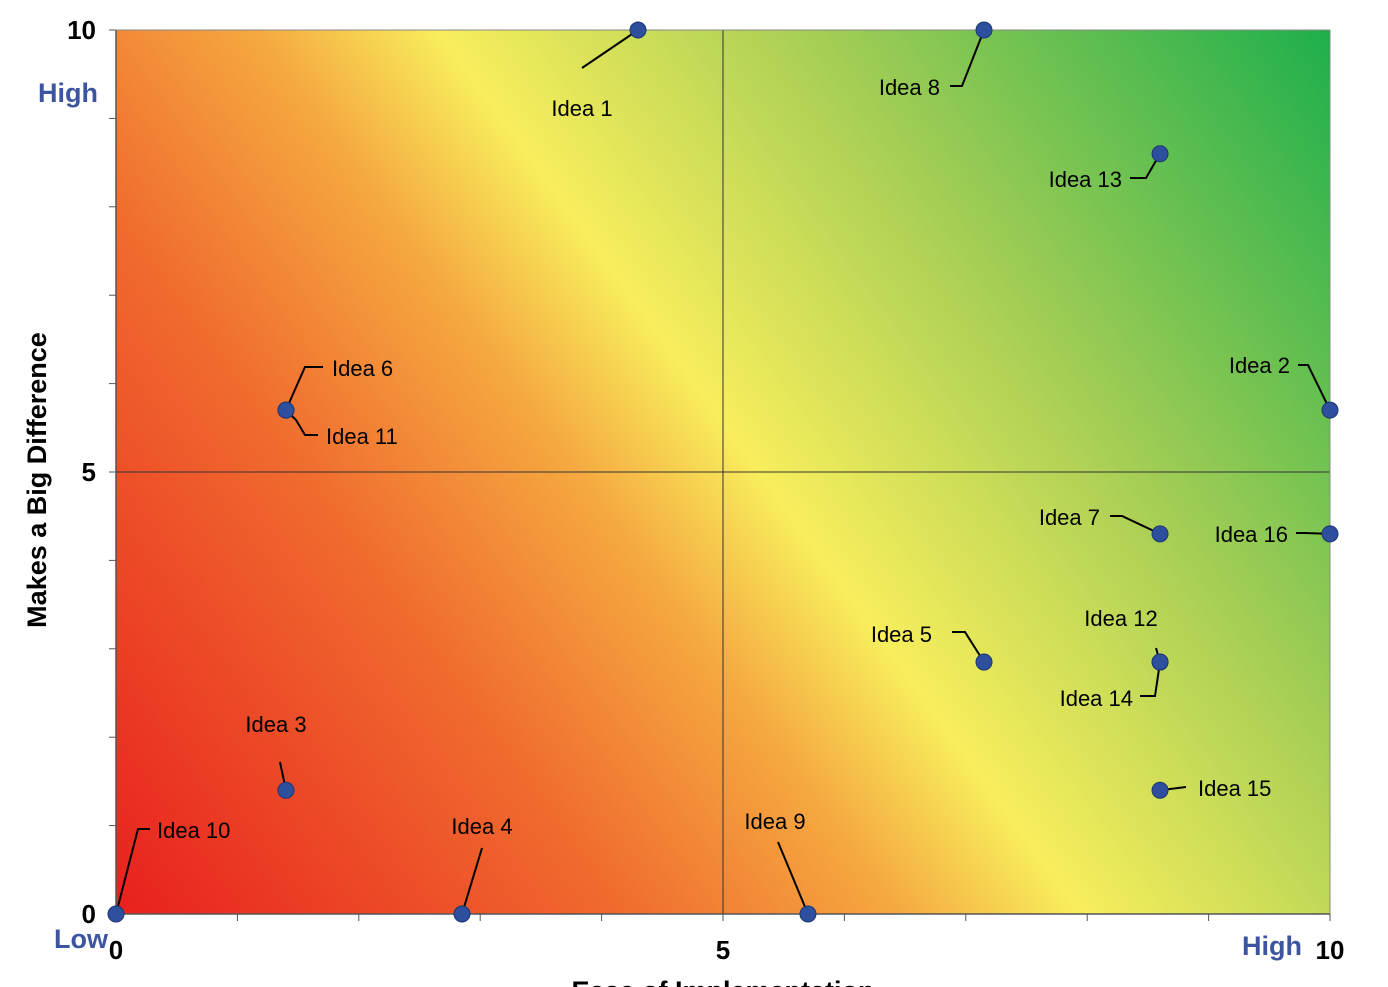  Describe the element at coordinates (722, 981) in the screenshot. I see `x-axis-title: Ease of Implementation` at that location.